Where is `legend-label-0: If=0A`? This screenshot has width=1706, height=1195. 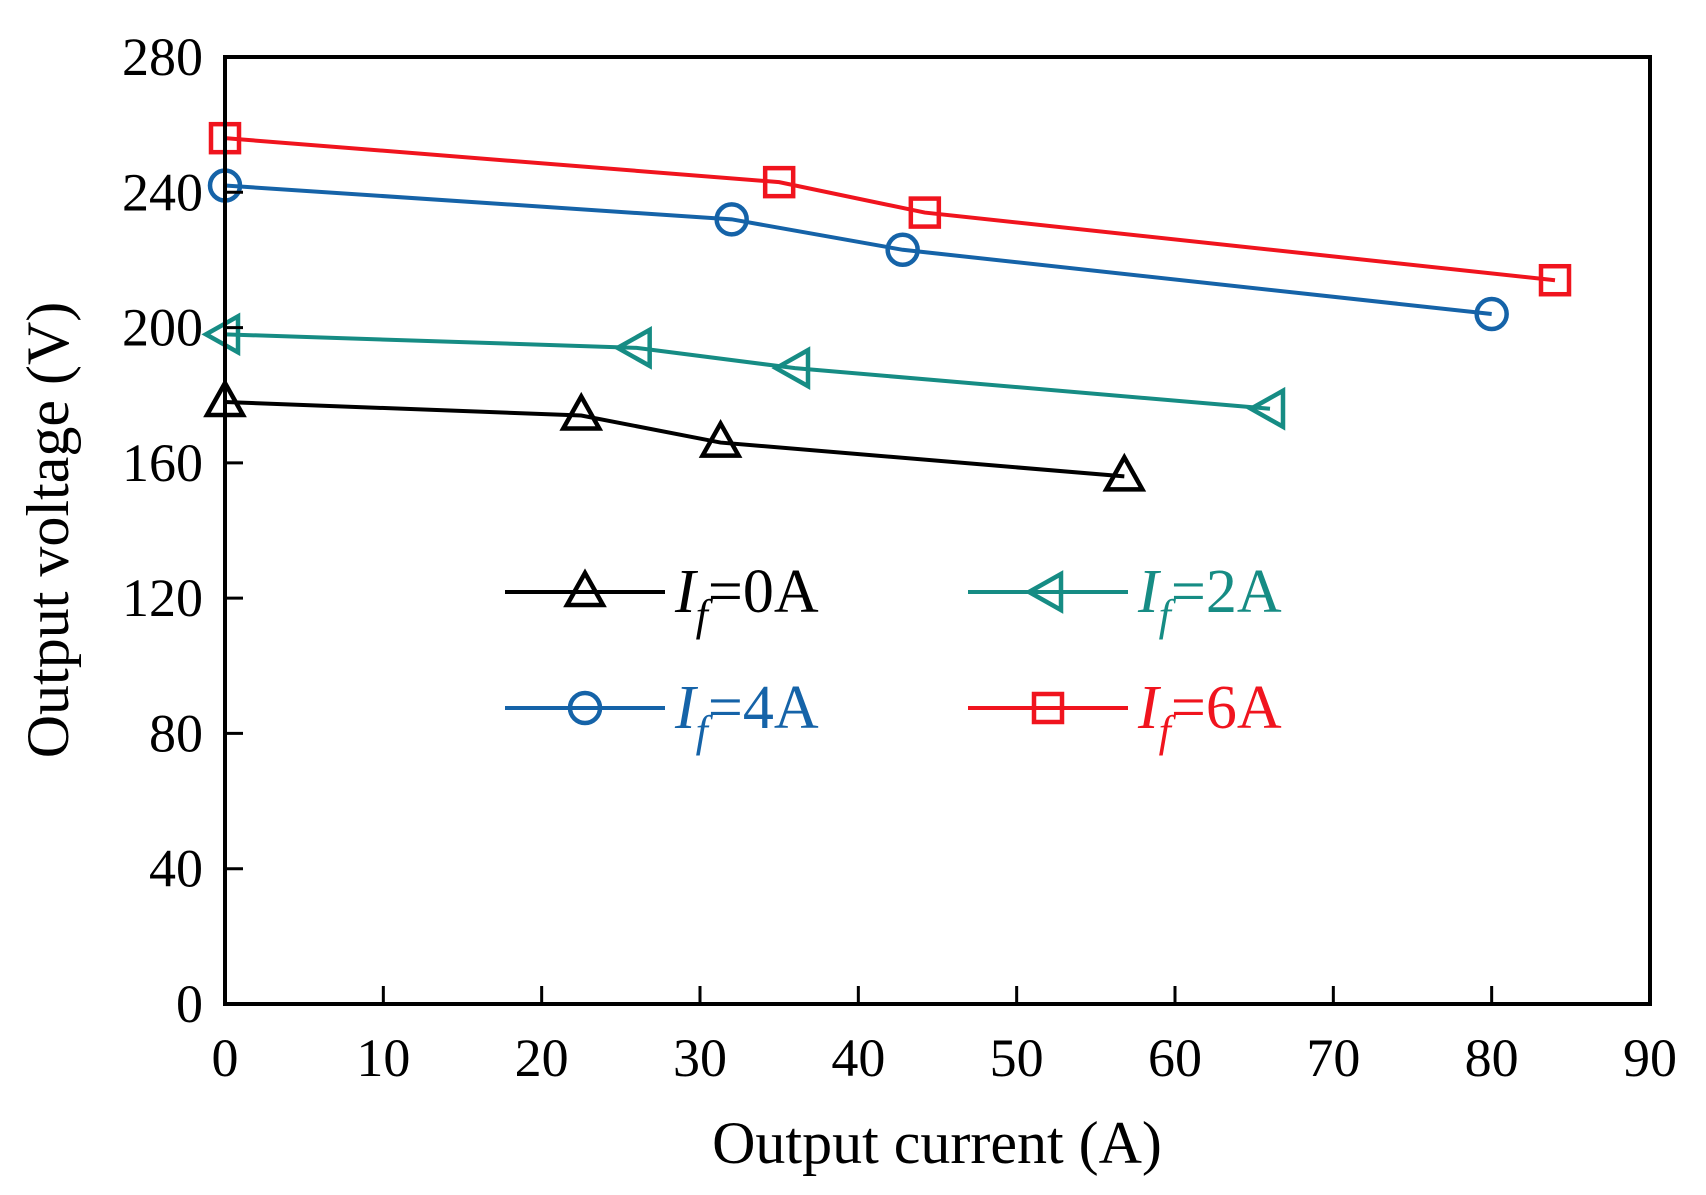 legend-label-0: If=0A is located at coordinates (746, 599).